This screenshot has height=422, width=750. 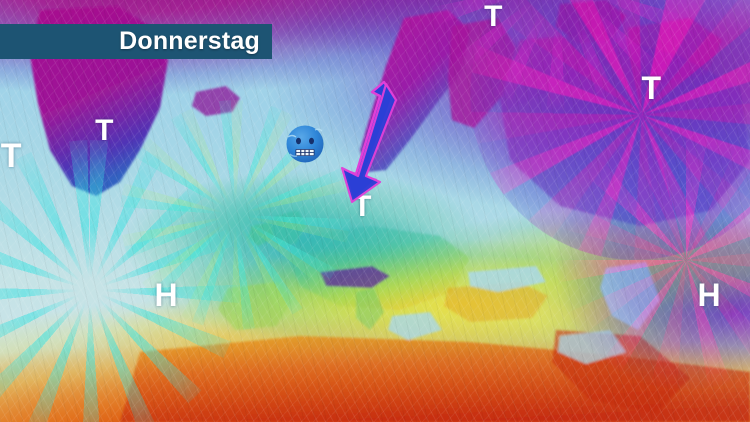 I want to click on low-pressure-marker-greenland-south: T, so click(x=104, y=130).